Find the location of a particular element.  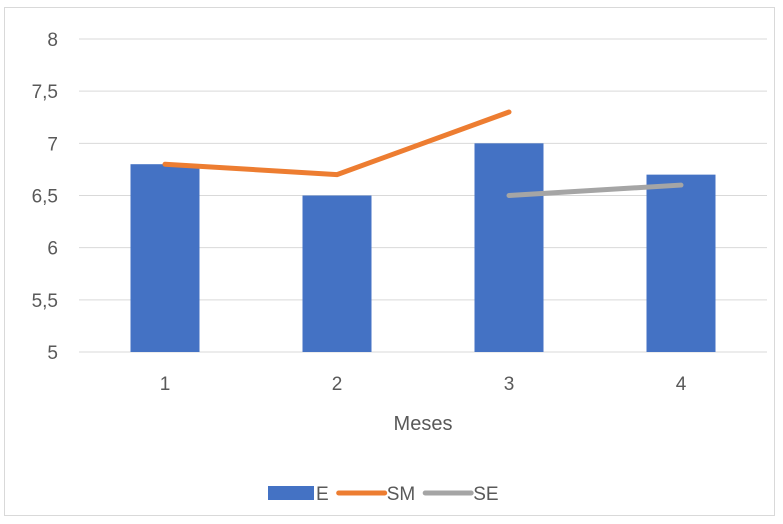

y-tick-label: 5 is located at coordinates (52, 353).